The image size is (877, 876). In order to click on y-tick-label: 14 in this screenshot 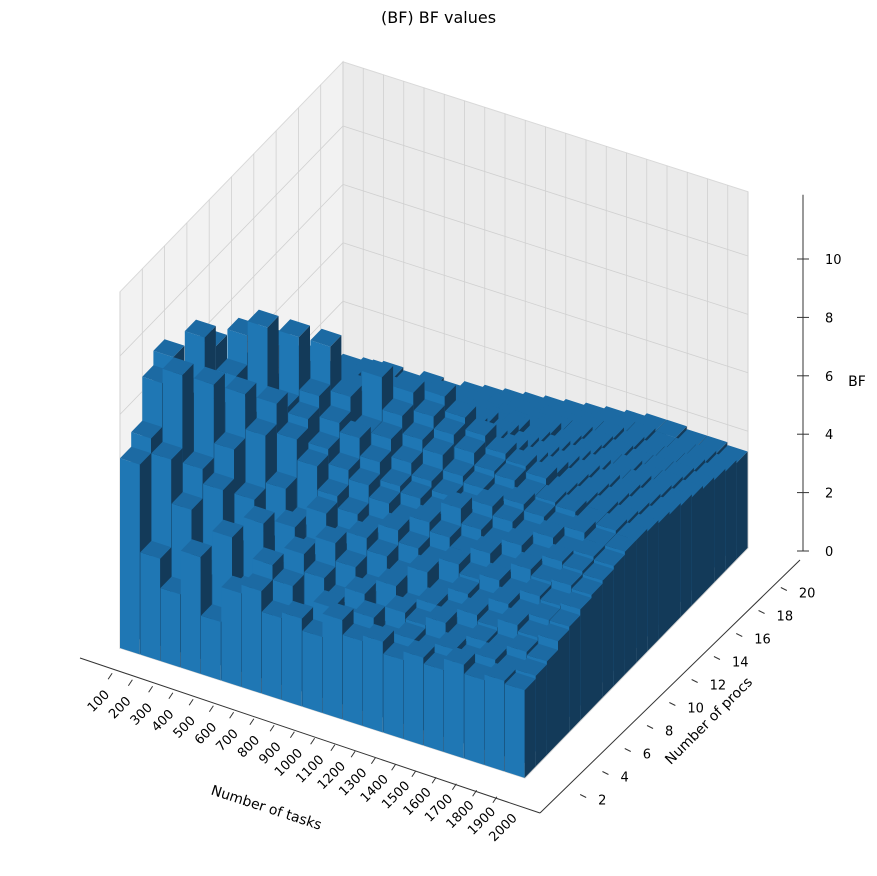, I will do `click(740, 663)`.